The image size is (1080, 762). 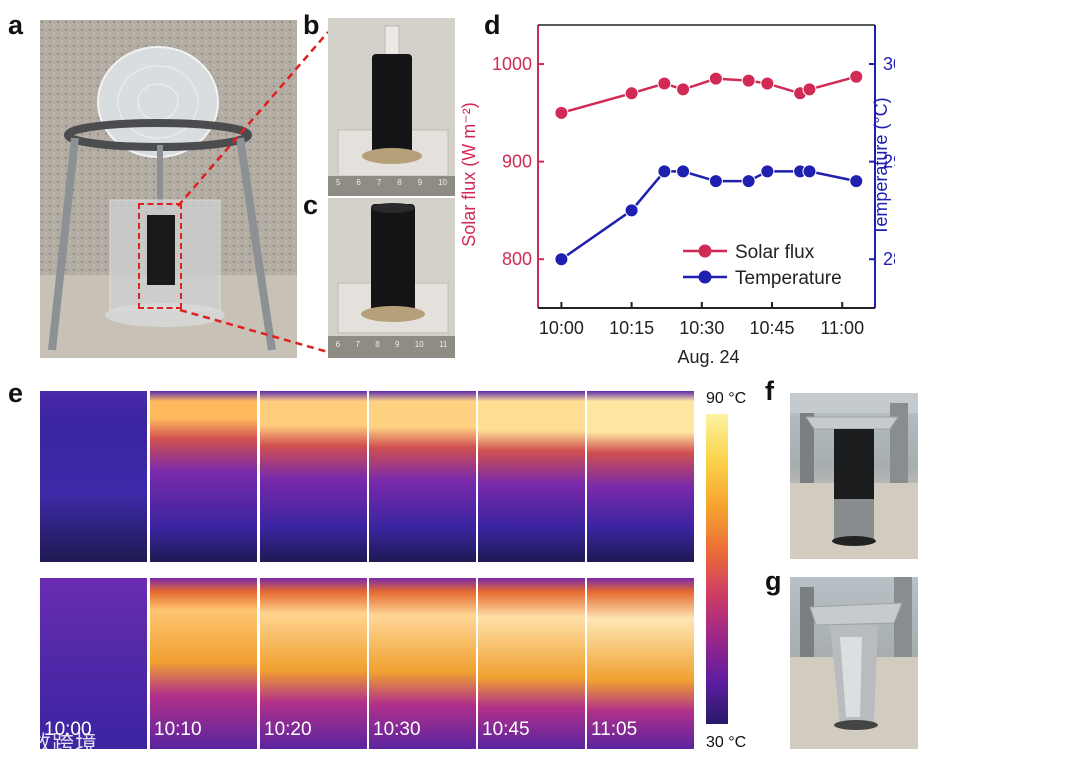 What do you see at coordinates (397, 344) in the screenshot?
I see `ruler-c-tick: 9` at bounding box center [397, 344].